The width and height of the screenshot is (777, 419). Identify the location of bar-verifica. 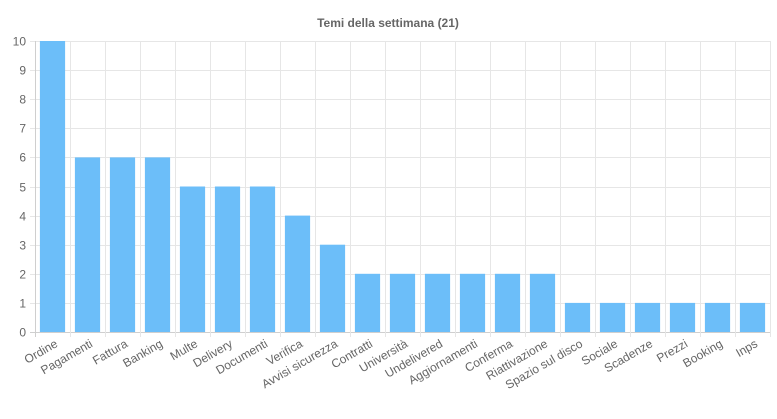
(297, 273).